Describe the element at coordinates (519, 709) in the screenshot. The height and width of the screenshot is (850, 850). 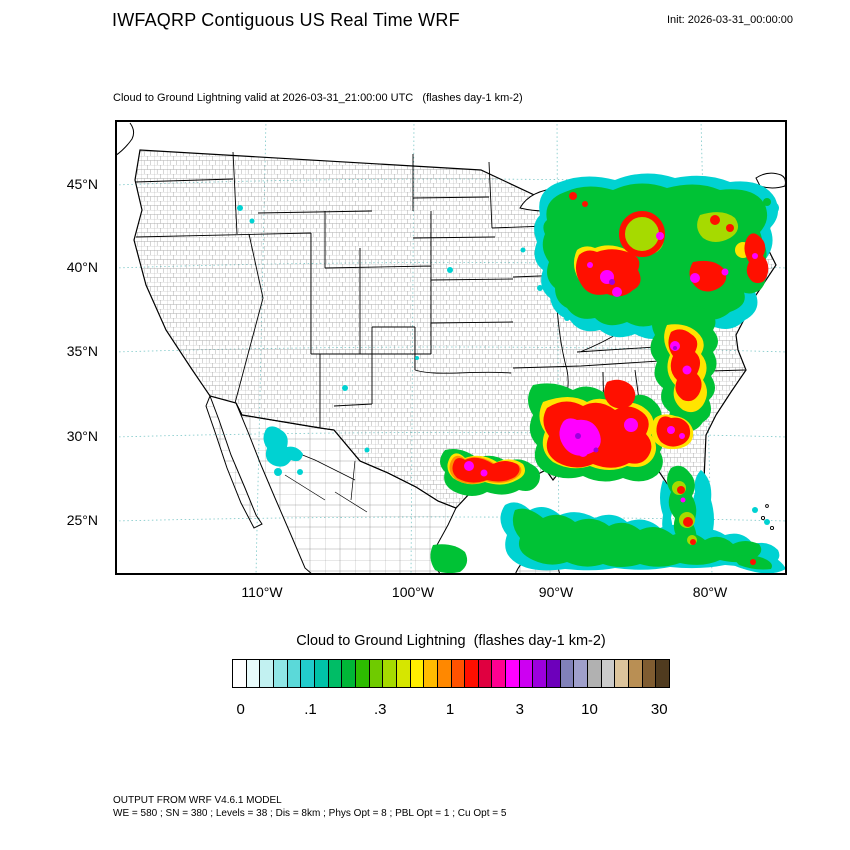
I see `colorbar-tick-label: 3` at that location.